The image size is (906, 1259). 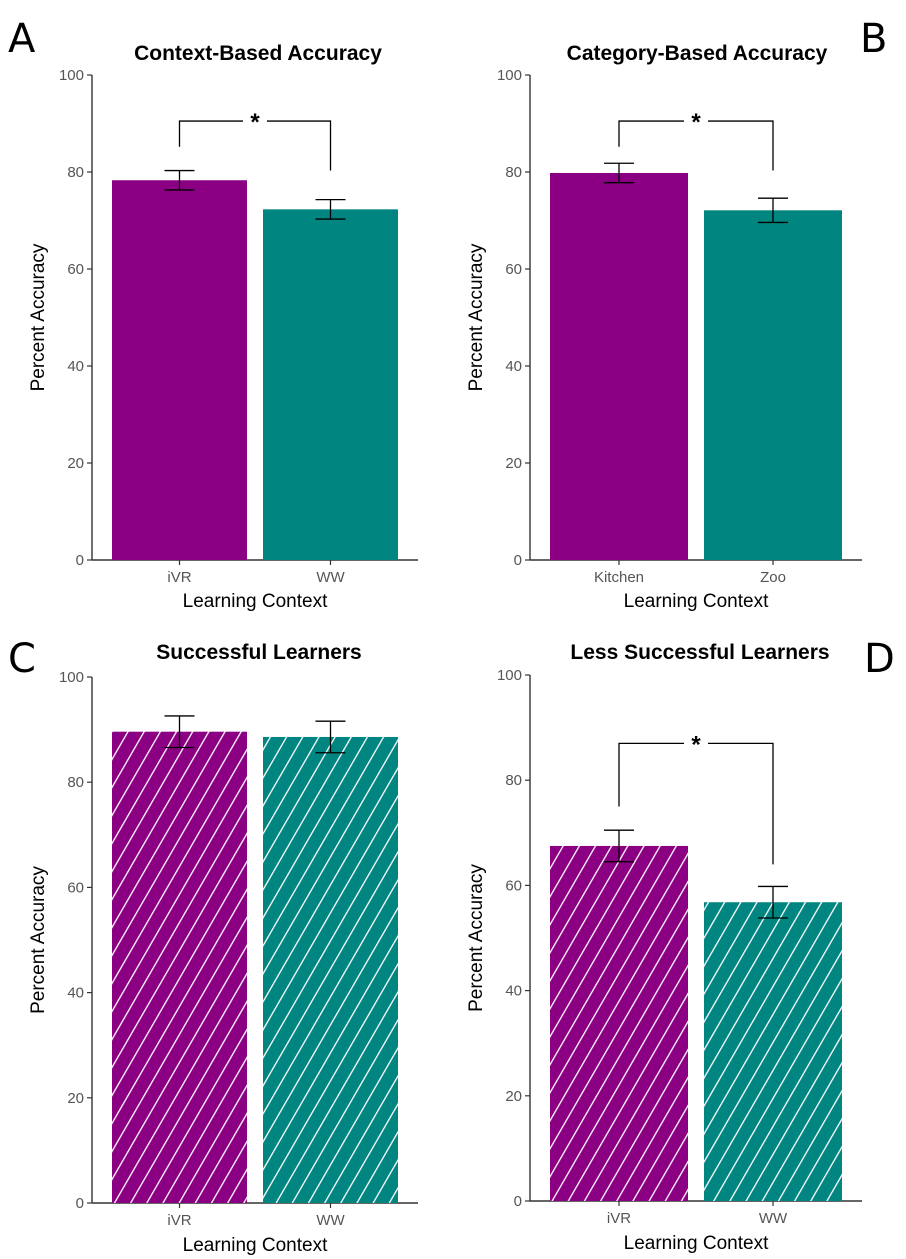 I want to click on bar-kitchen, so click(x=619, y=366).